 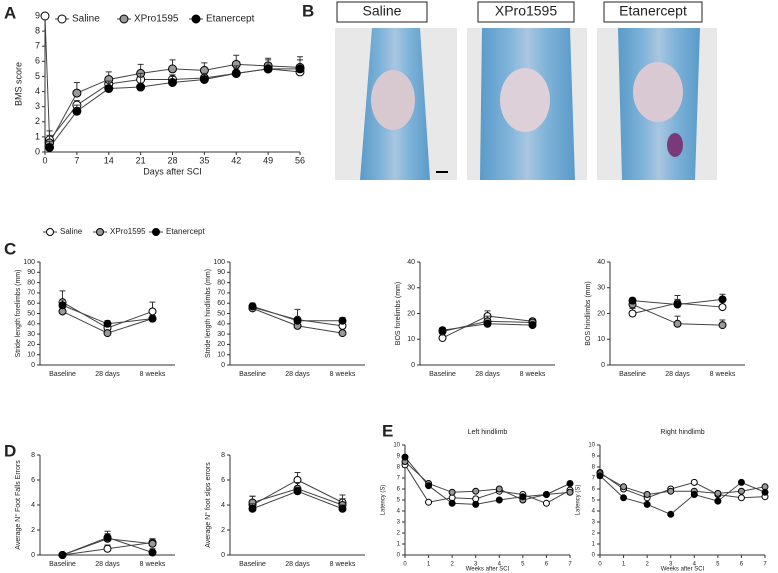 I want to click on x-tick-label: 5, so click(x=523, y=565).